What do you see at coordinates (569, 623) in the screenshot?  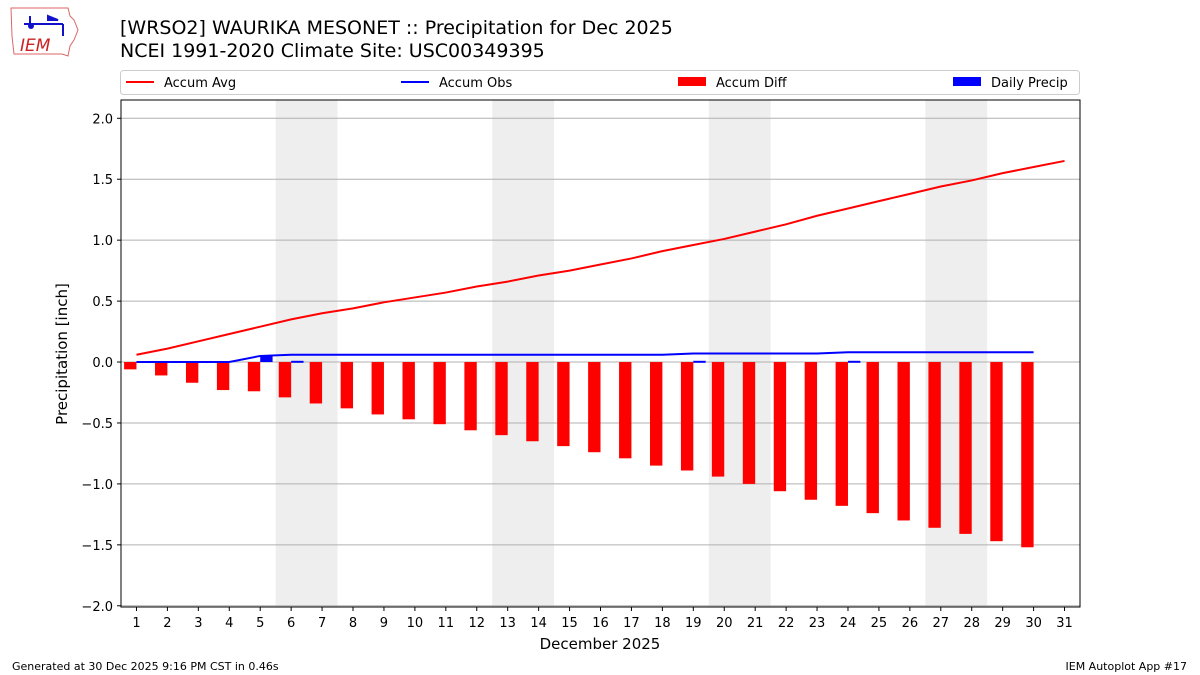 I see `x-tick-label: 15` at bounding box center [569, 623].